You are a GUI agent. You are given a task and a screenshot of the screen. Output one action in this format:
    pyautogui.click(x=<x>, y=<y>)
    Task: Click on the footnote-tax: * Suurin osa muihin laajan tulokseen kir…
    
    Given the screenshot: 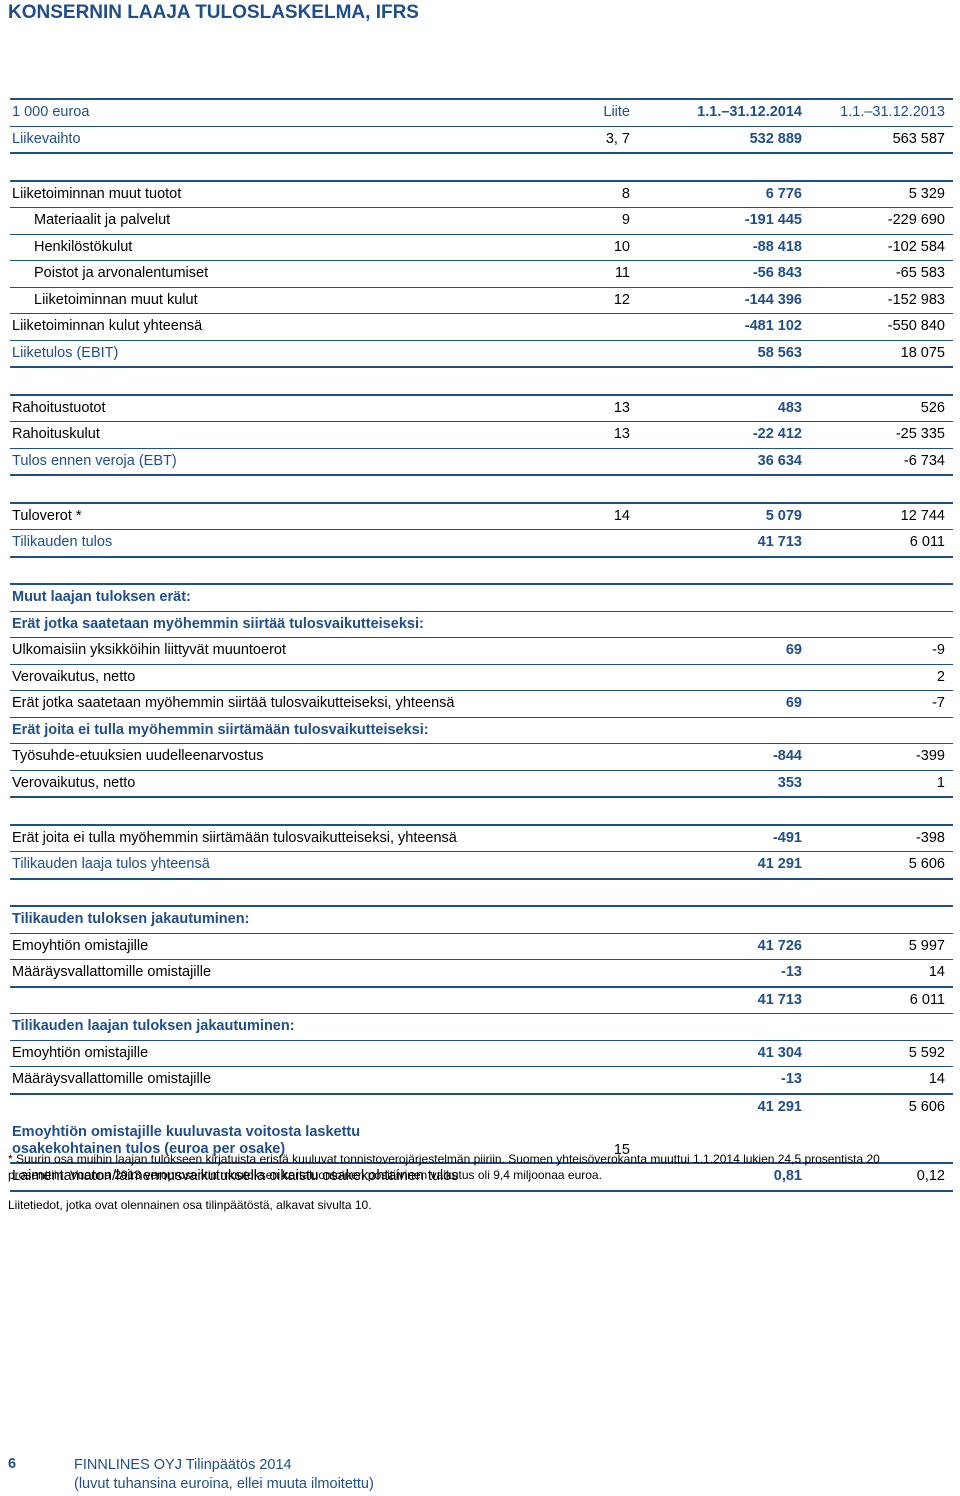 What is the action you would take?
    pyautogui.click(x=444, y=1167)
    